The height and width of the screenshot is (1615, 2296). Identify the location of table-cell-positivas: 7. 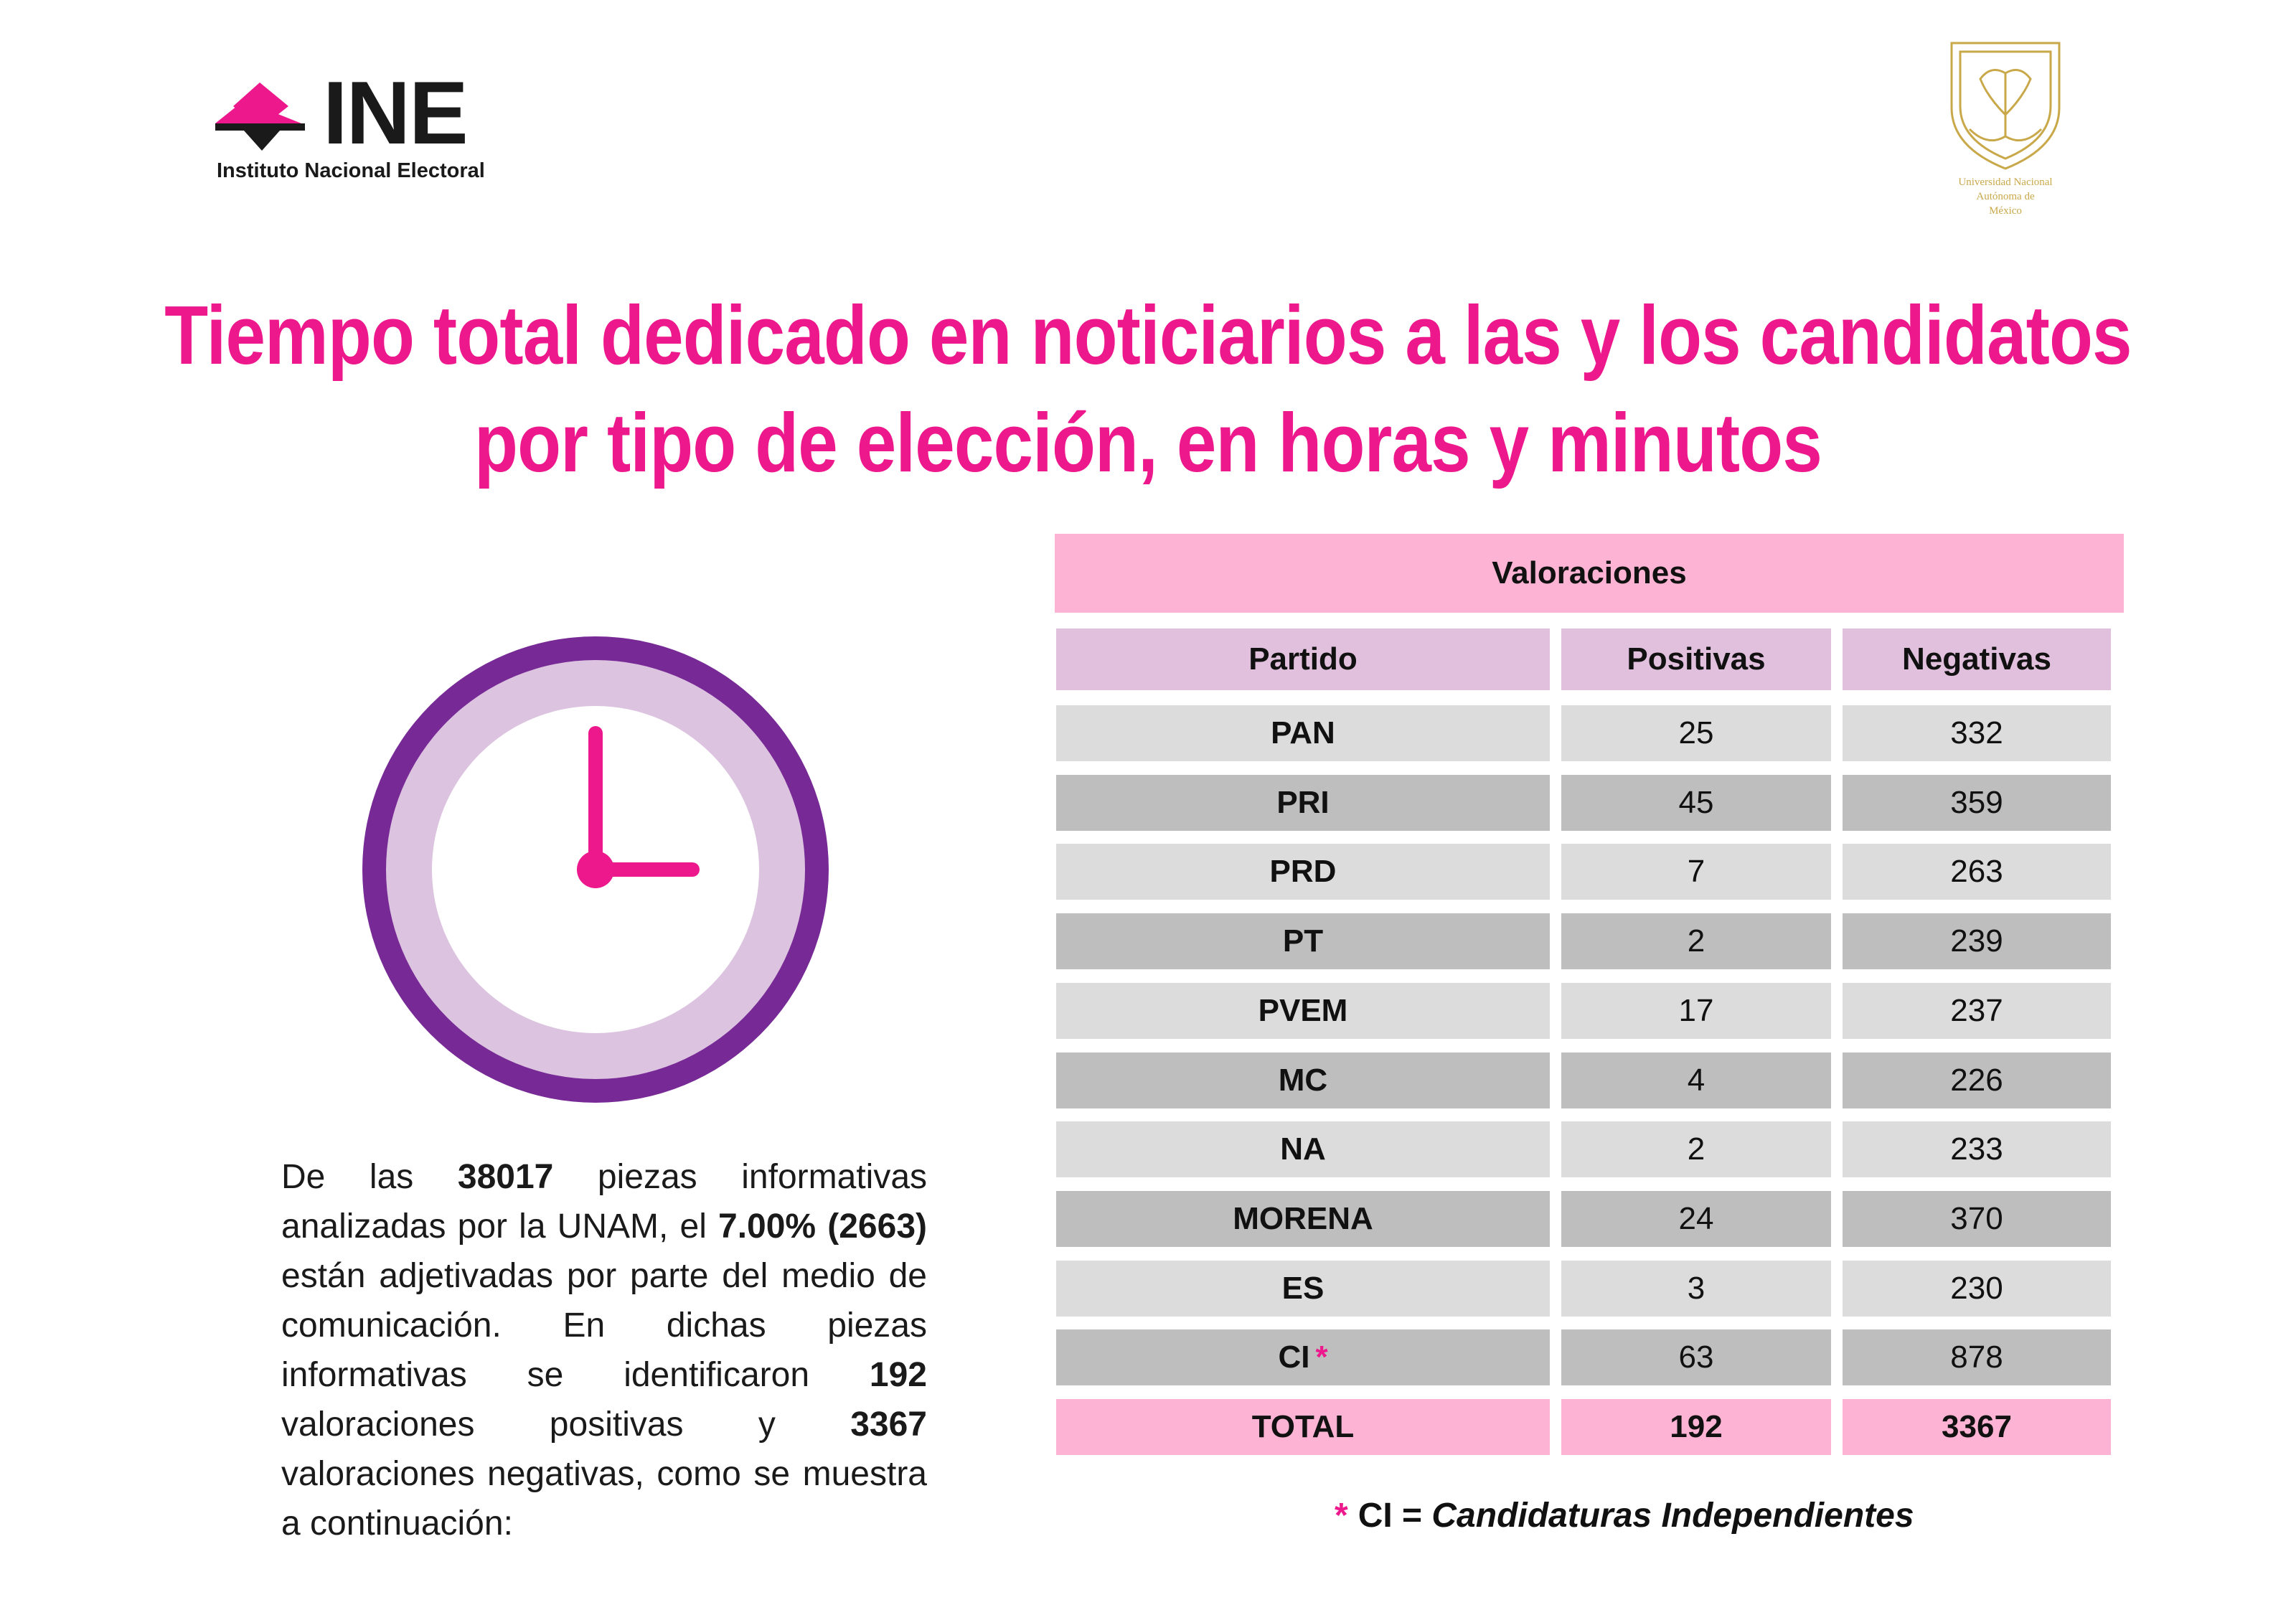
(1696, 872).